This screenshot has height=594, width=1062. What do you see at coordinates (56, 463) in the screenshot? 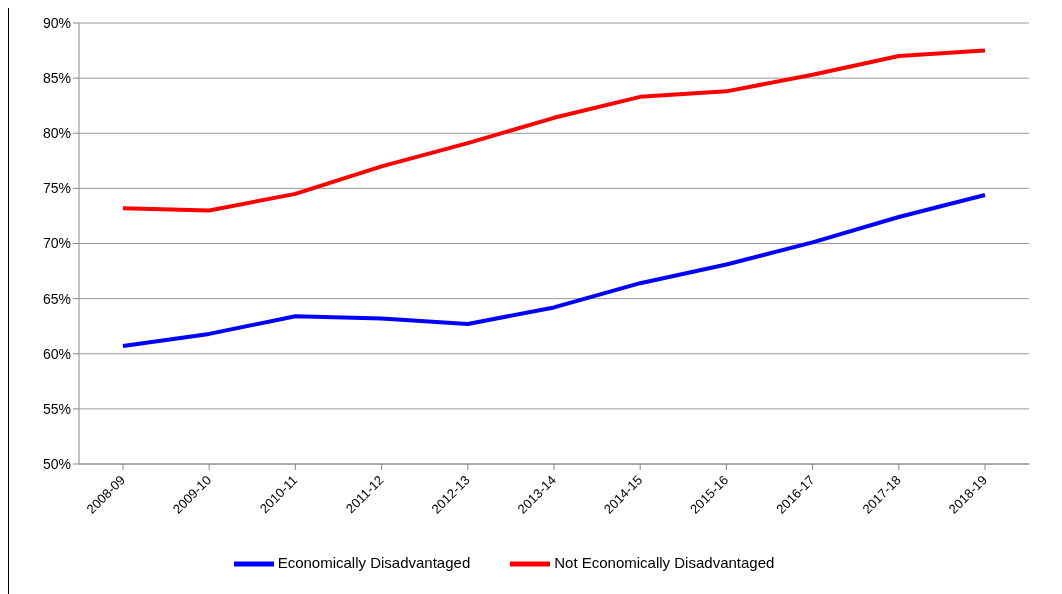
I see `y-tick-label: 50%` at bounding box center [56, 463].